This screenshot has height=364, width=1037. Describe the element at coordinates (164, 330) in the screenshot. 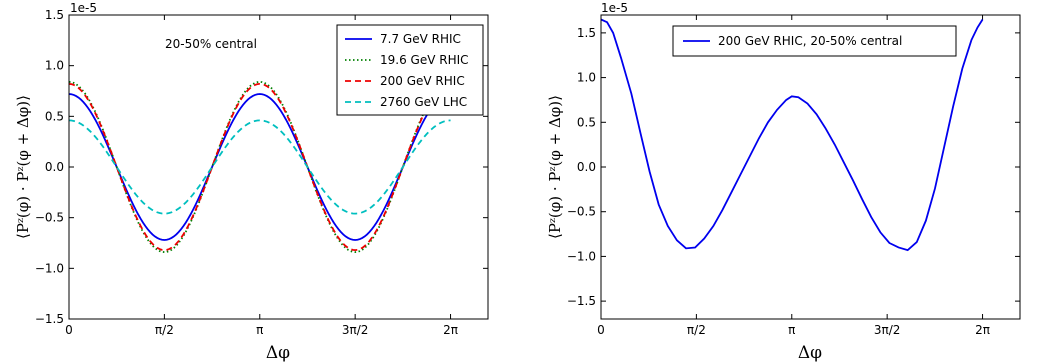

I see `left-x-tick-label: π/2` at that location.